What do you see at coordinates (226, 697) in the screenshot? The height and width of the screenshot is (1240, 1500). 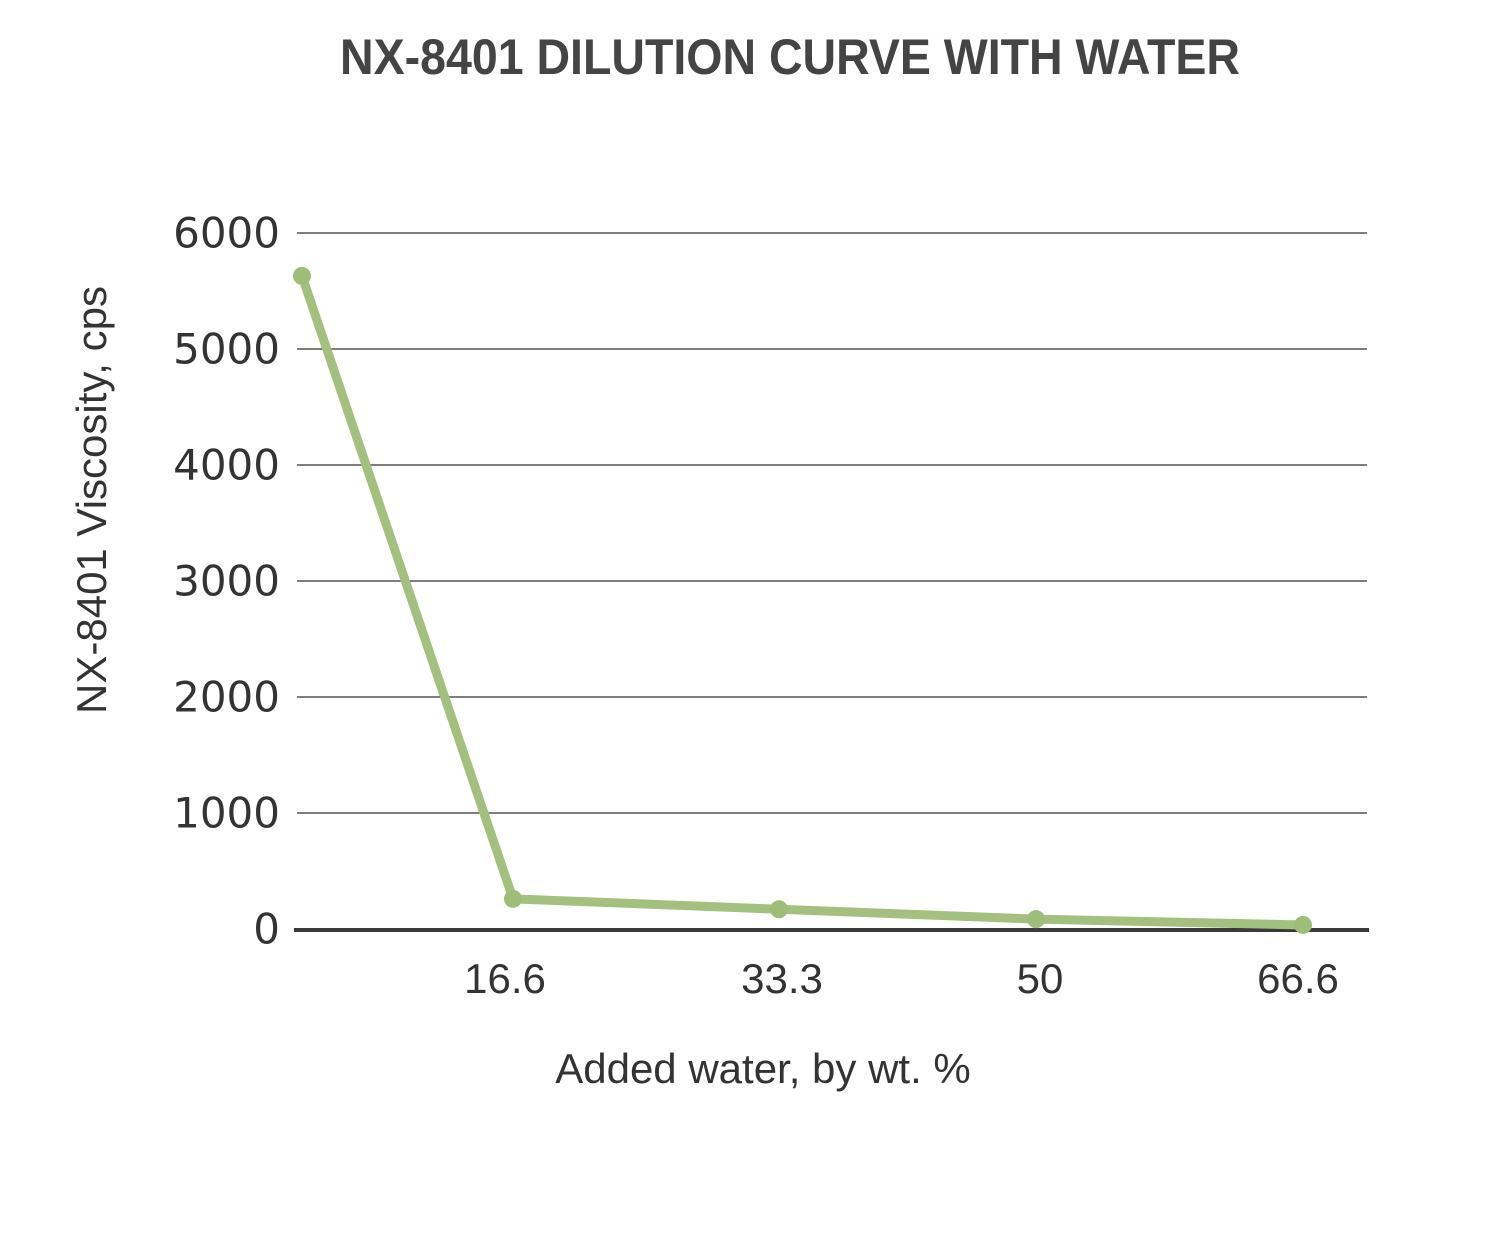 I see `y-tick-label: 2000` at bounding box center [226, 697].